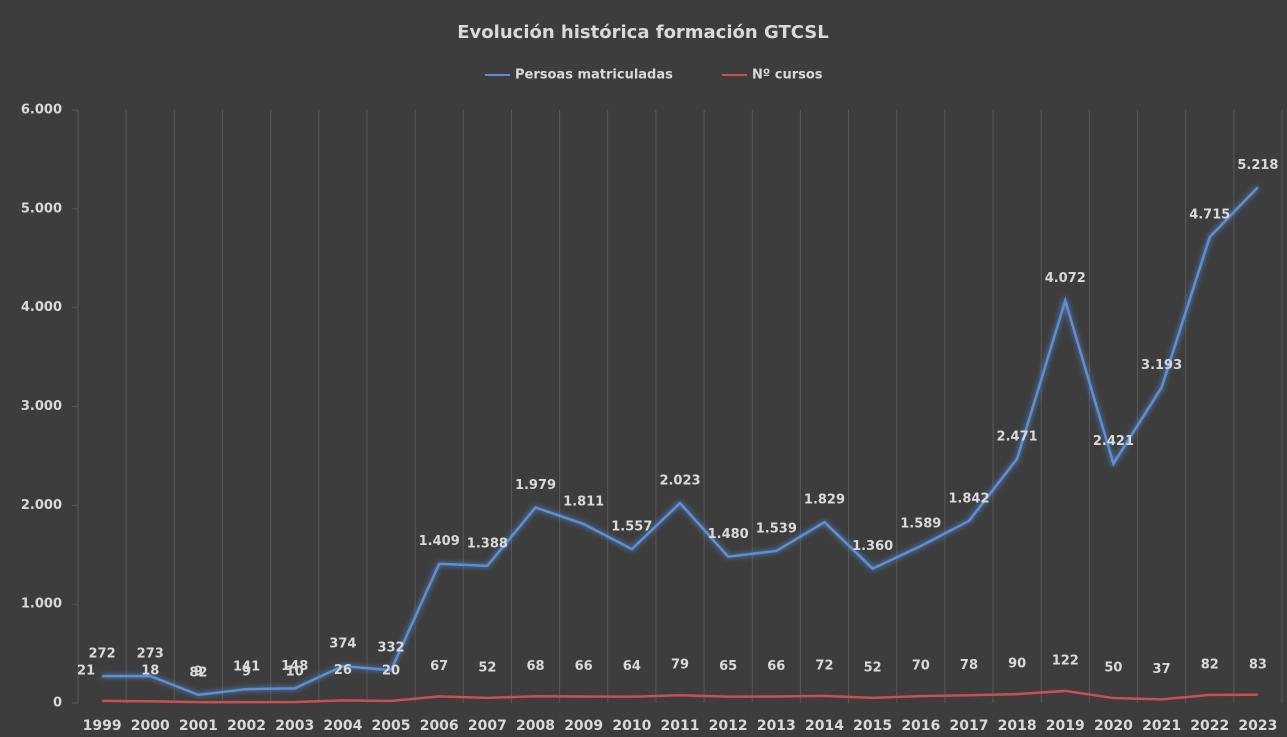  What do you see at coordinates (439, 666) in the screenshot?
I see `data-label: 67` at bounding box center [439, 666].